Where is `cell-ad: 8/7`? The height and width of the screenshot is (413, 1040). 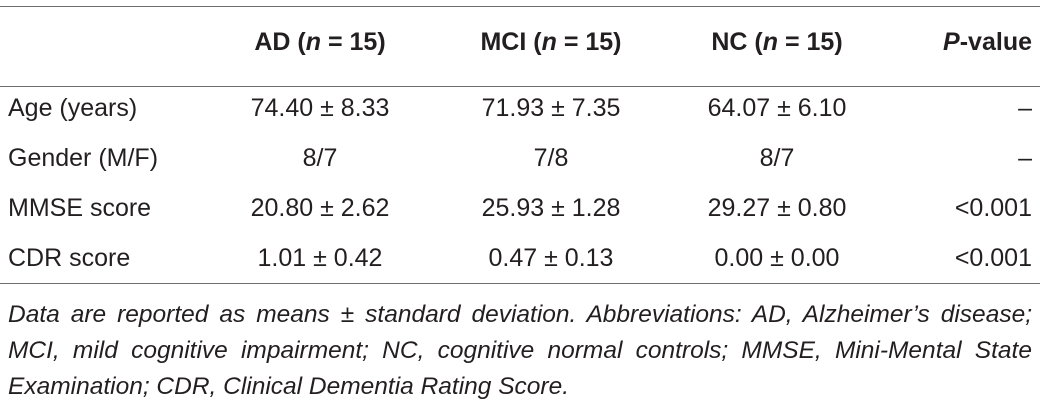 cell-ad: 8/7 is located at coordinates (320, 157).